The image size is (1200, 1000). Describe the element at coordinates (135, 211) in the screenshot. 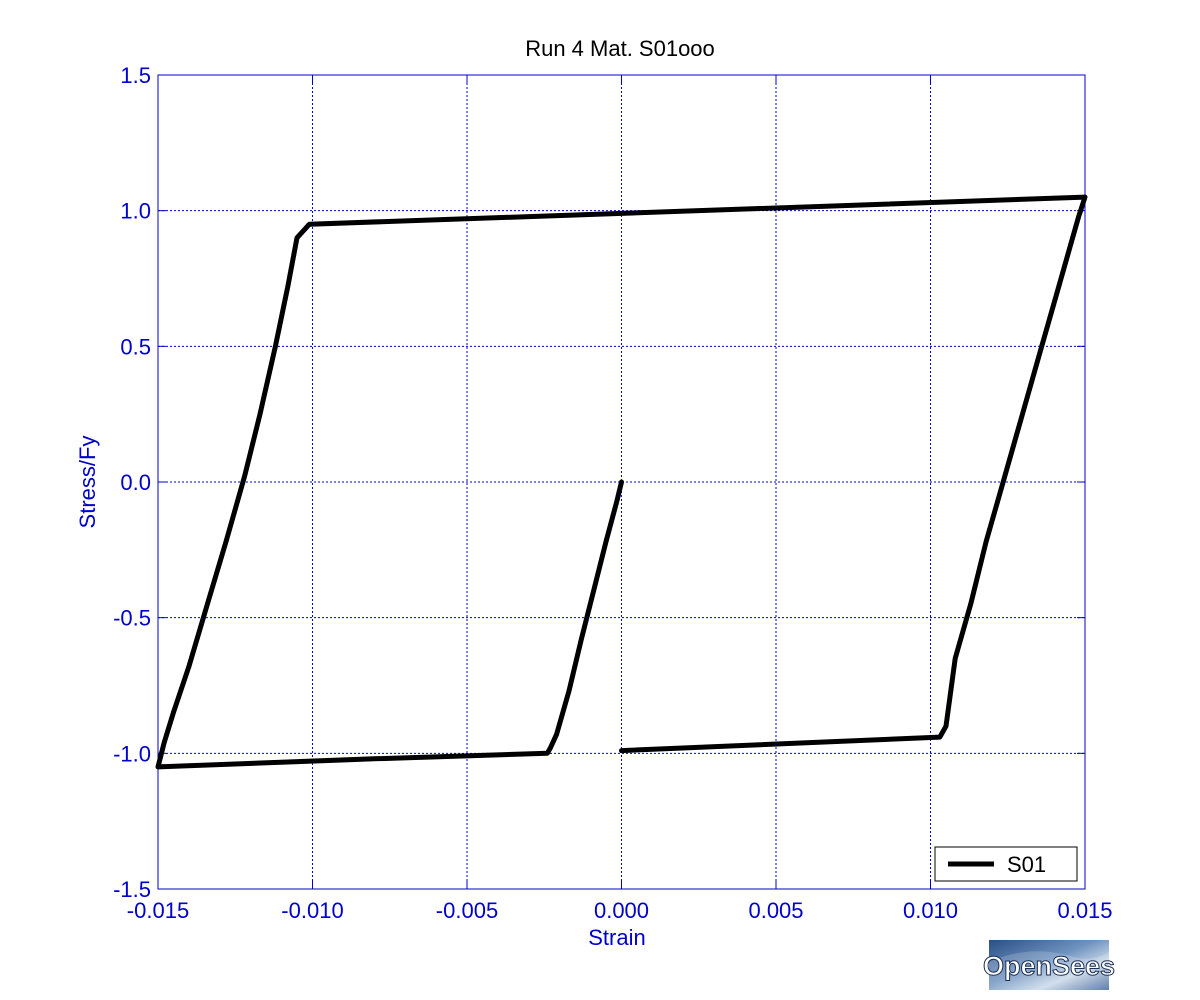

I see `y-tick-label: 1.0` at that location.